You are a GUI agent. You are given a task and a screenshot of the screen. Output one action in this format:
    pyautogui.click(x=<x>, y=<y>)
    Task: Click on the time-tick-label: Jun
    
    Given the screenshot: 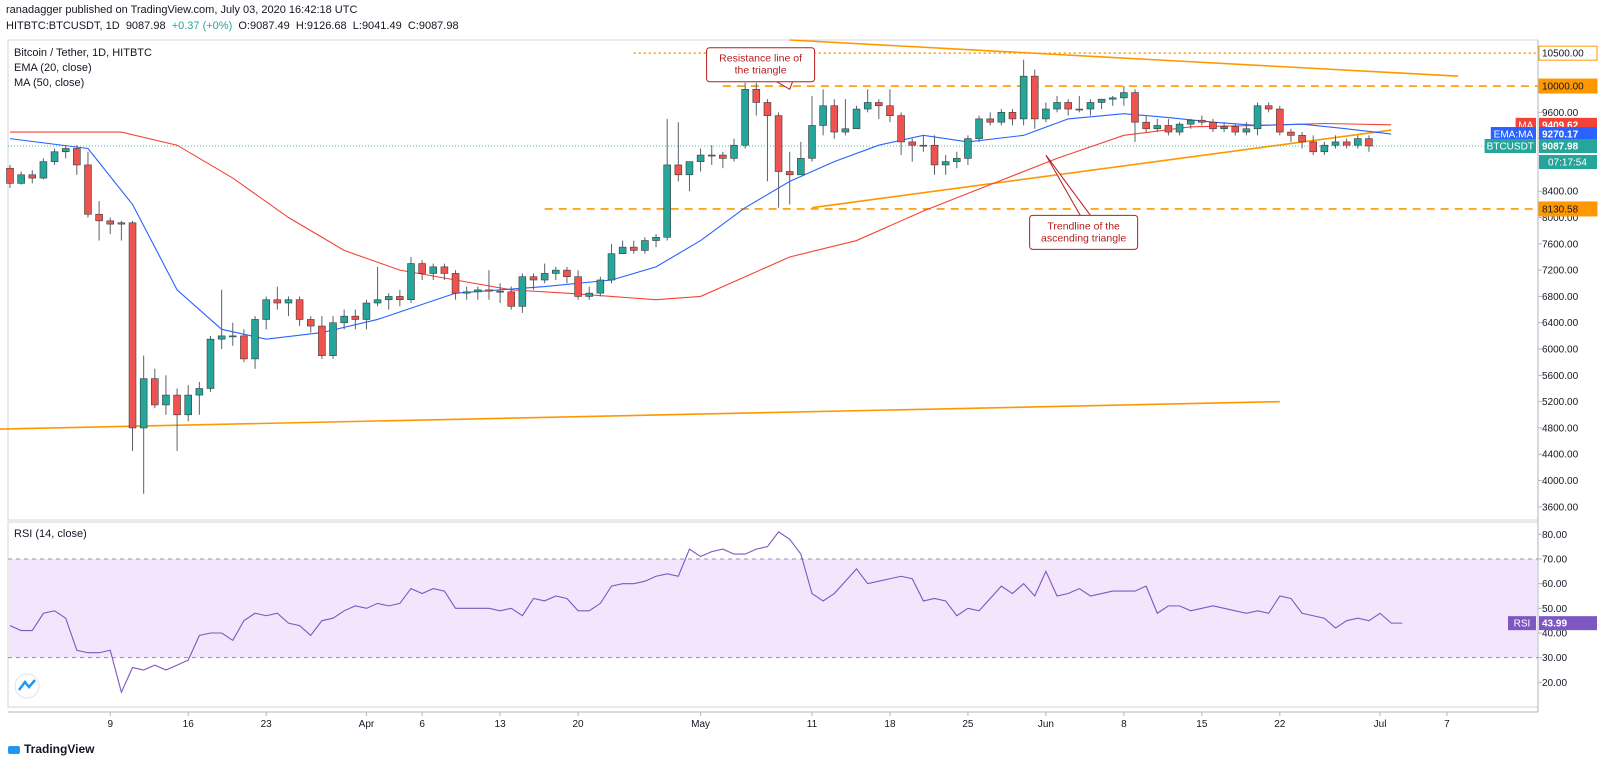 What is the action you would take?
    pyautogui.click(x=1046, y=724)
    